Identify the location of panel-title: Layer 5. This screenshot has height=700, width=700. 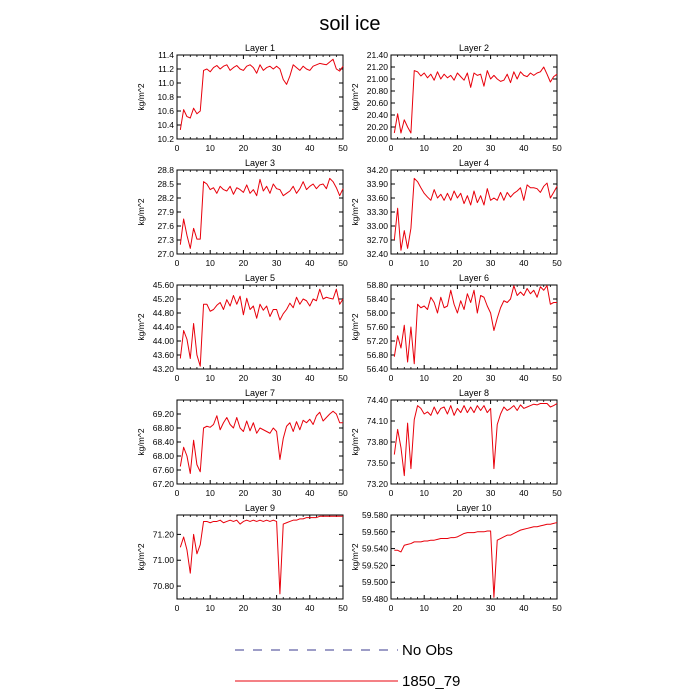
(260, 278).